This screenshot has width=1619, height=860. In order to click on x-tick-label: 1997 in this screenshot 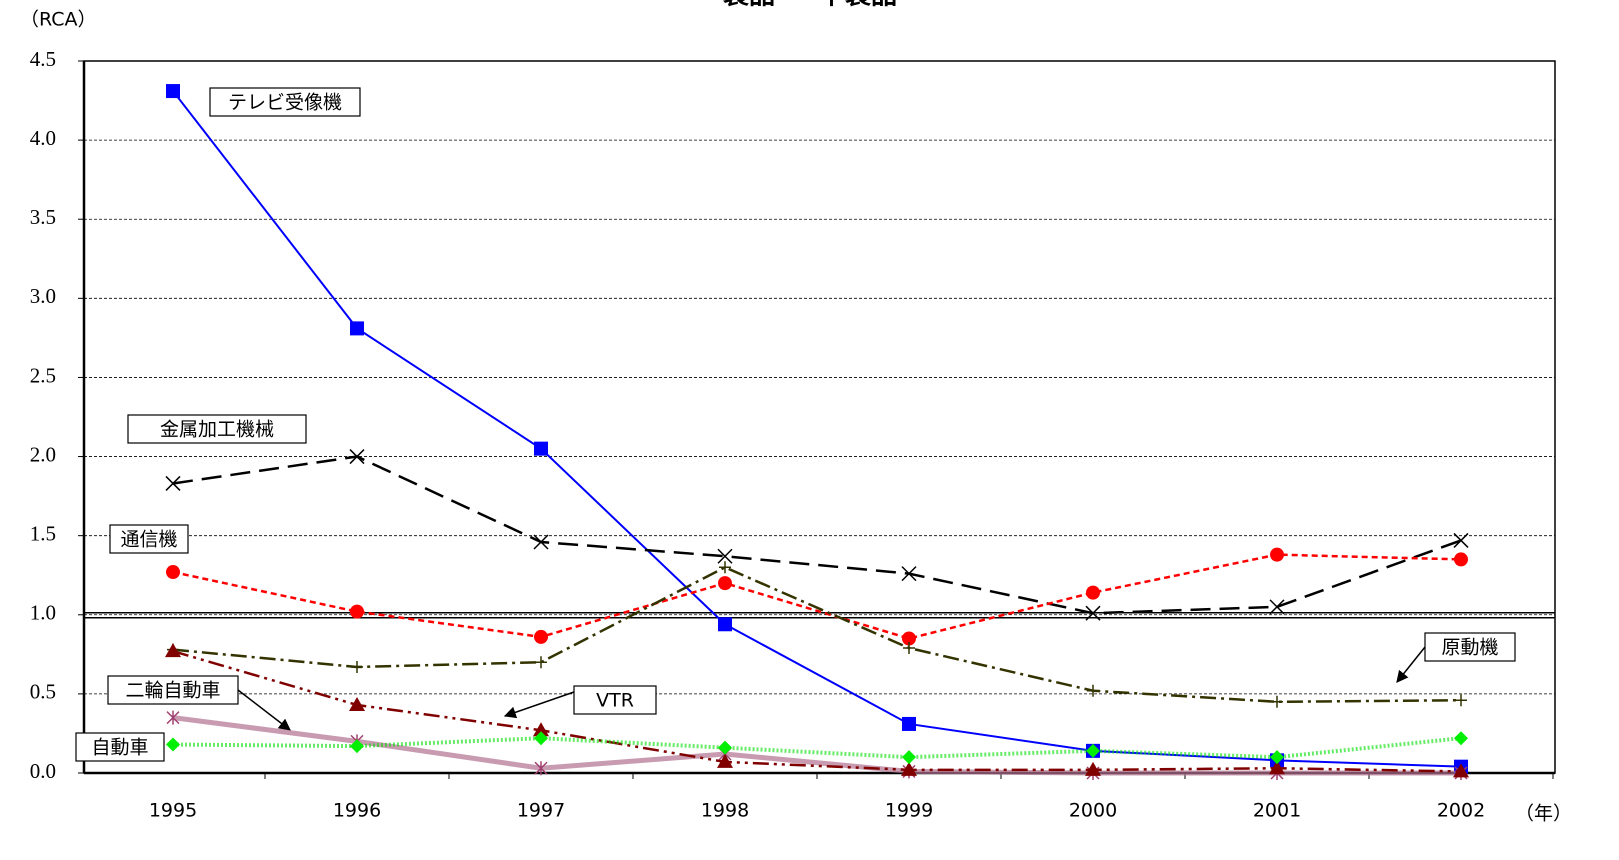, I will do `click(541, 811)`.